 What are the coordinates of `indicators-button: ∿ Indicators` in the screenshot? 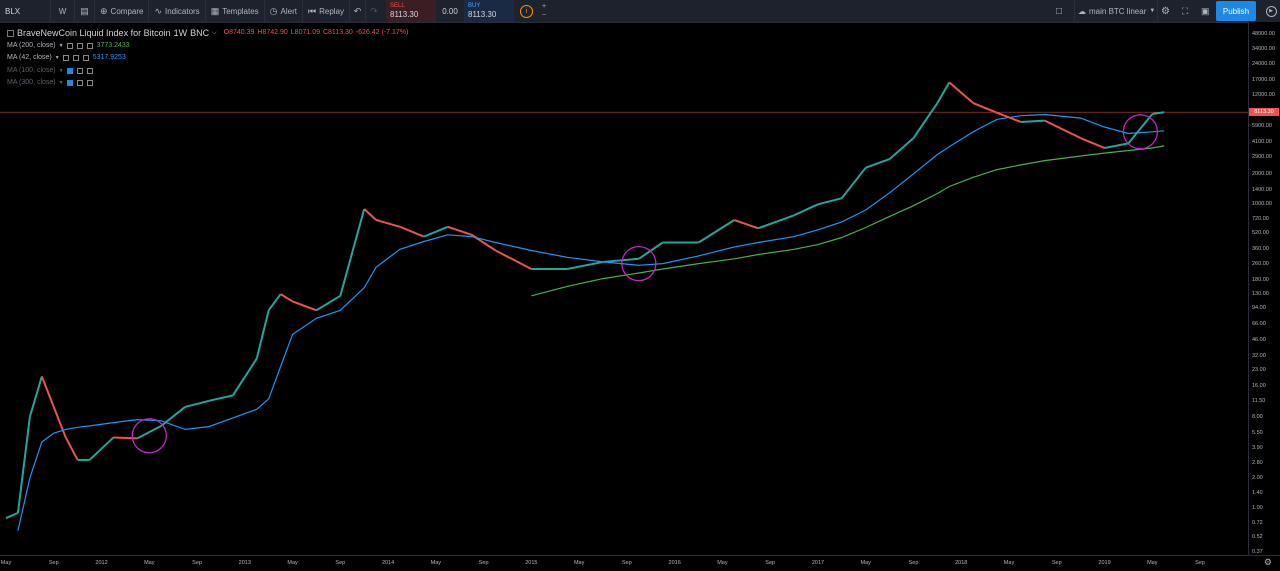 It's located at (177, 11).